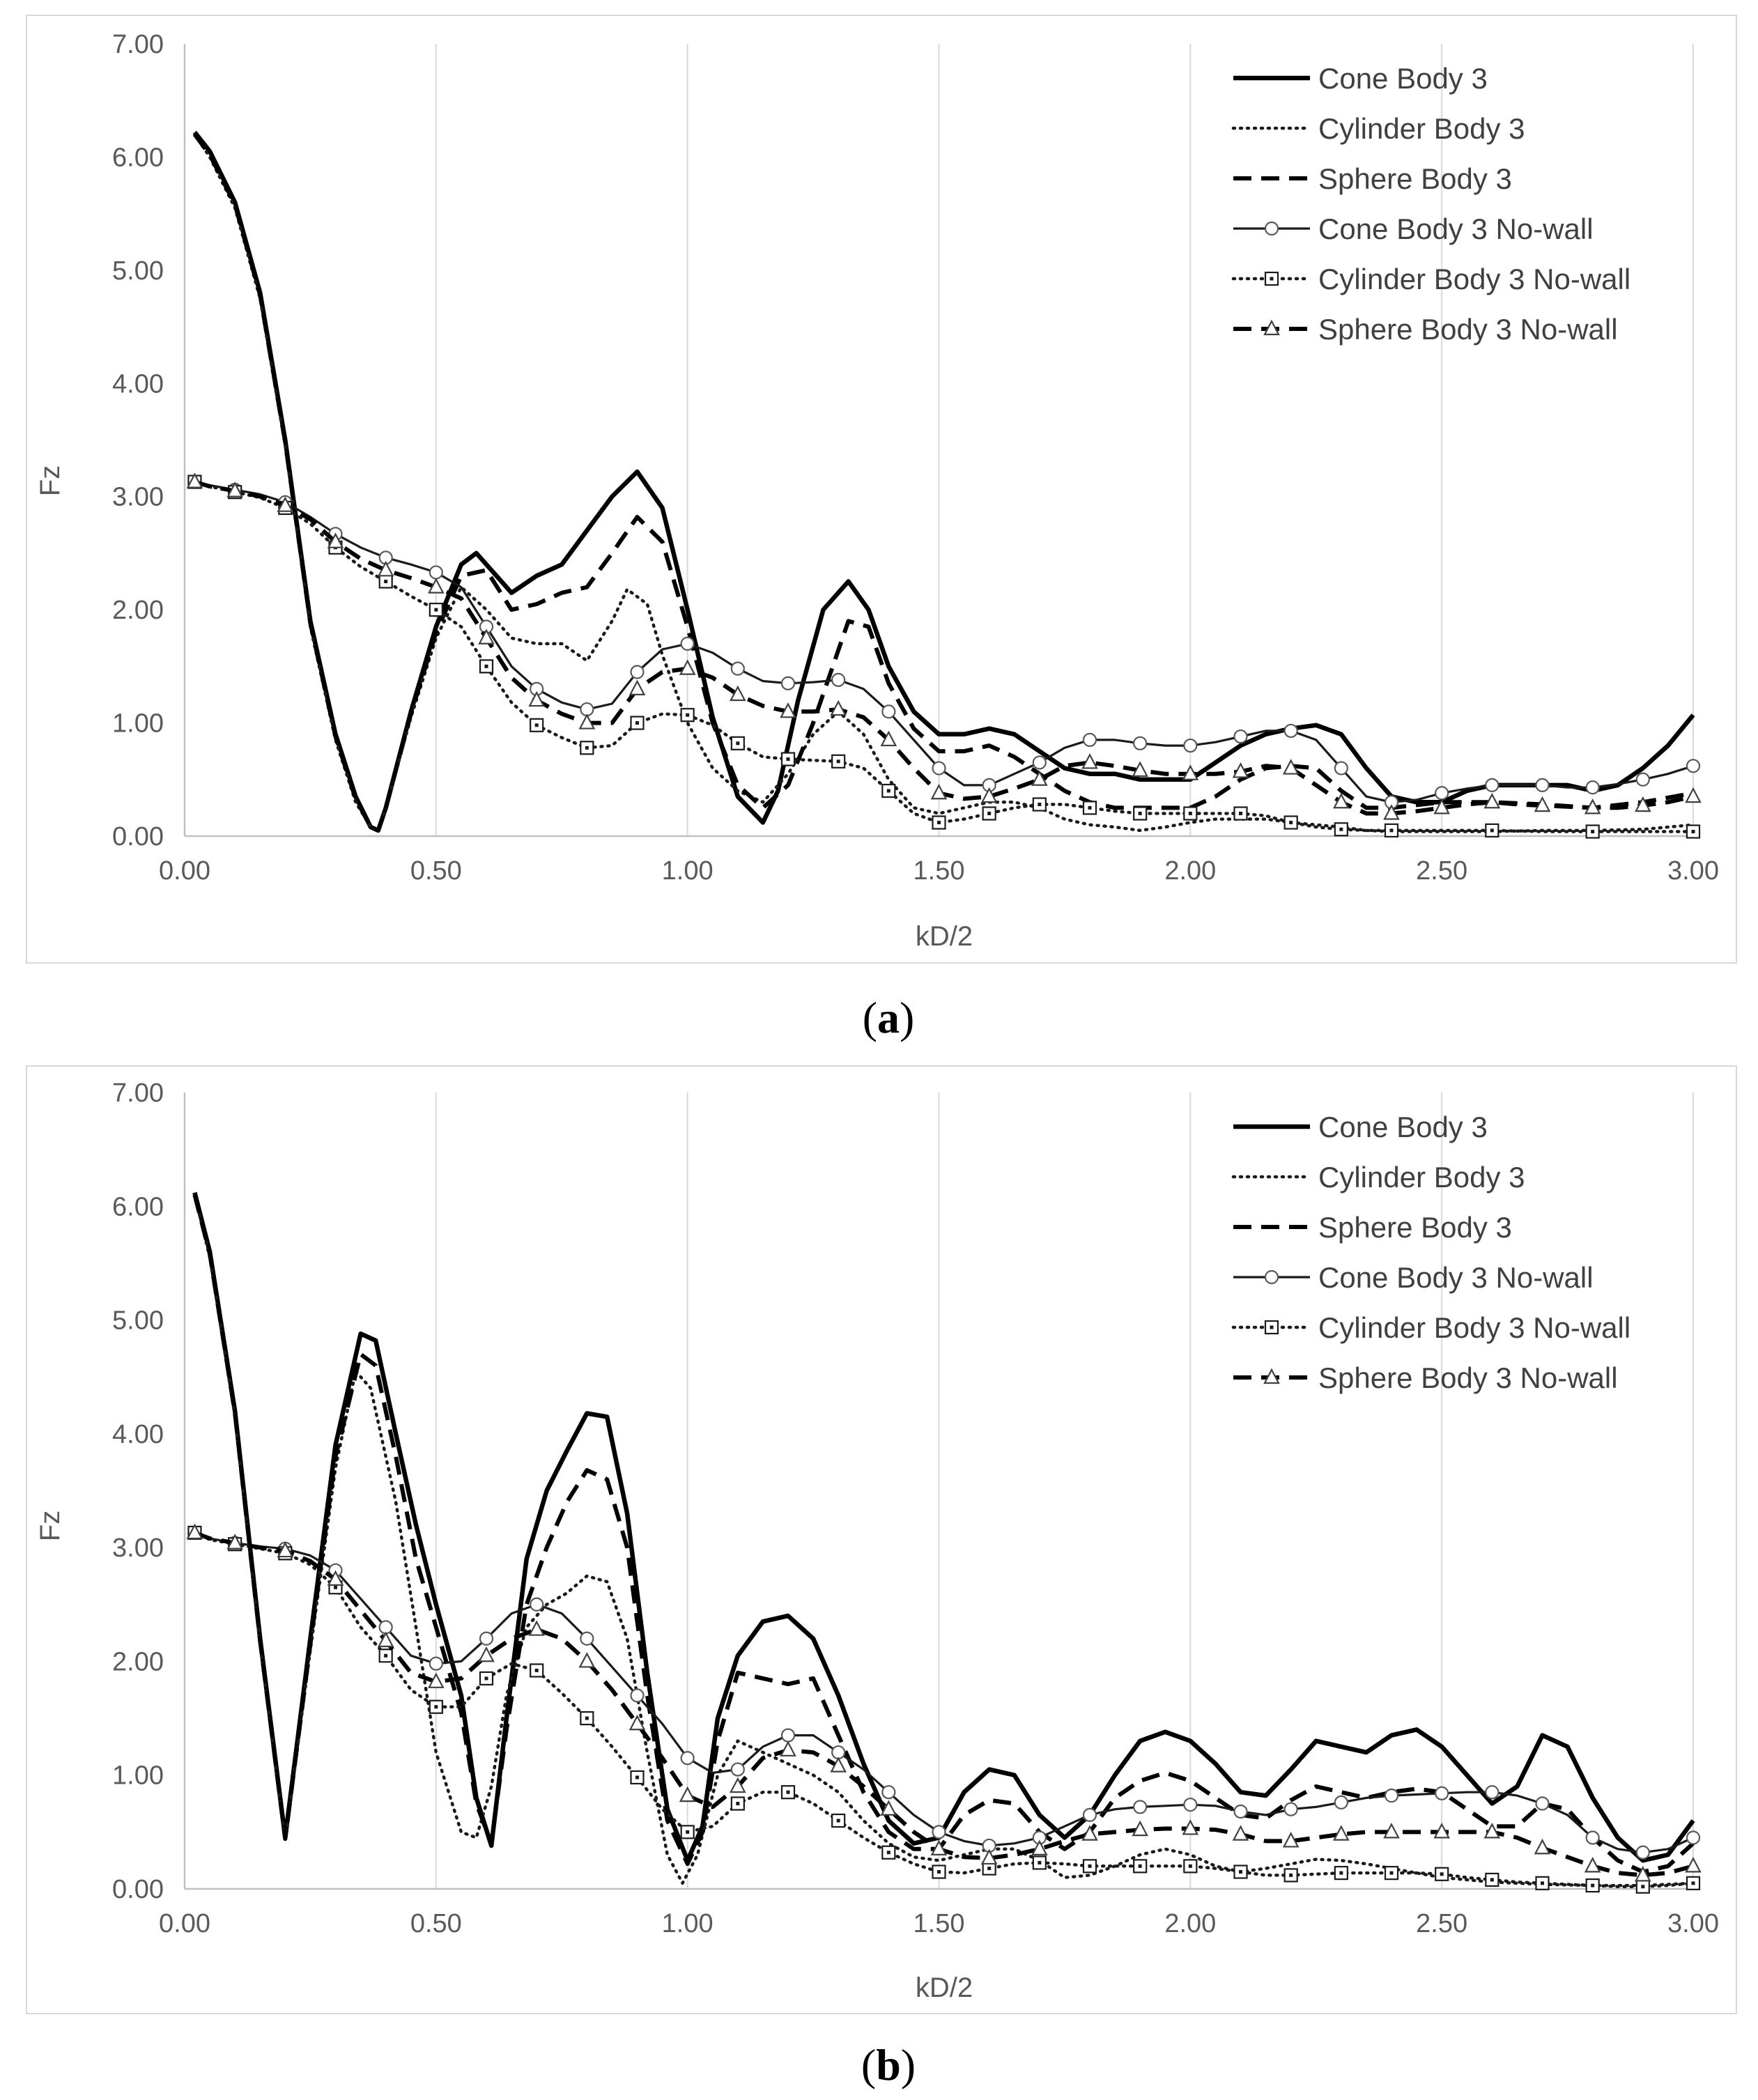 This screenshot has height=2100, width=1758. Describe the element at coordinates (138, 44) in the screenshot. I see `y-tick-label: 7.00` at that location.